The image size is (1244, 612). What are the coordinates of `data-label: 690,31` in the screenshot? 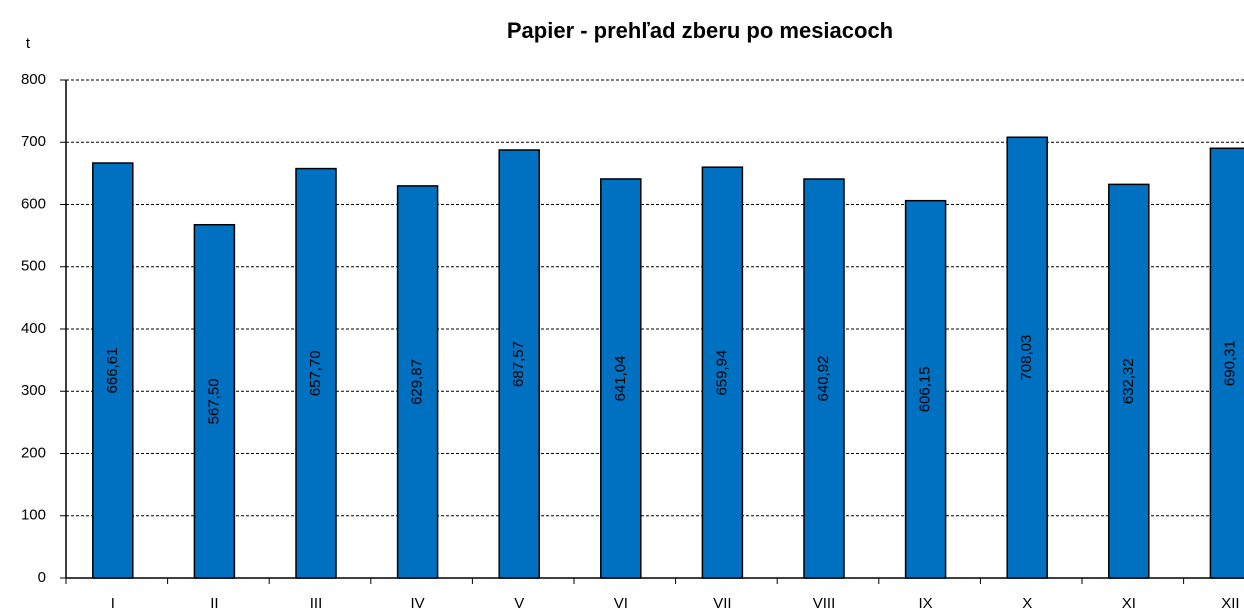 It's located at (1229, 363).